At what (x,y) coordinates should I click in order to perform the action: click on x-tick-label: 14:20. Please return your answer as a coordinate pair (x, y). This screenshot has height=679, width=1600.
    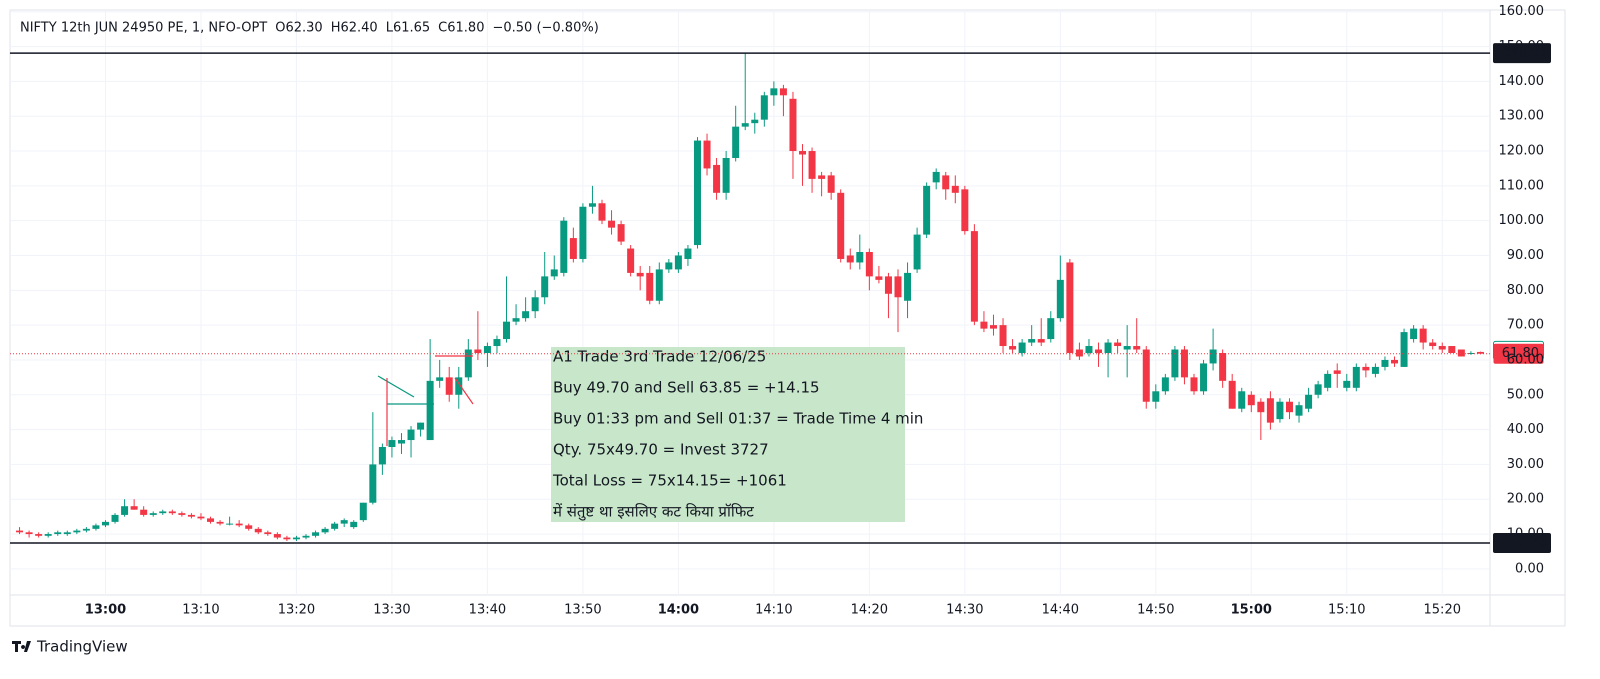
    Looking at the image, I should click on (869, 610).